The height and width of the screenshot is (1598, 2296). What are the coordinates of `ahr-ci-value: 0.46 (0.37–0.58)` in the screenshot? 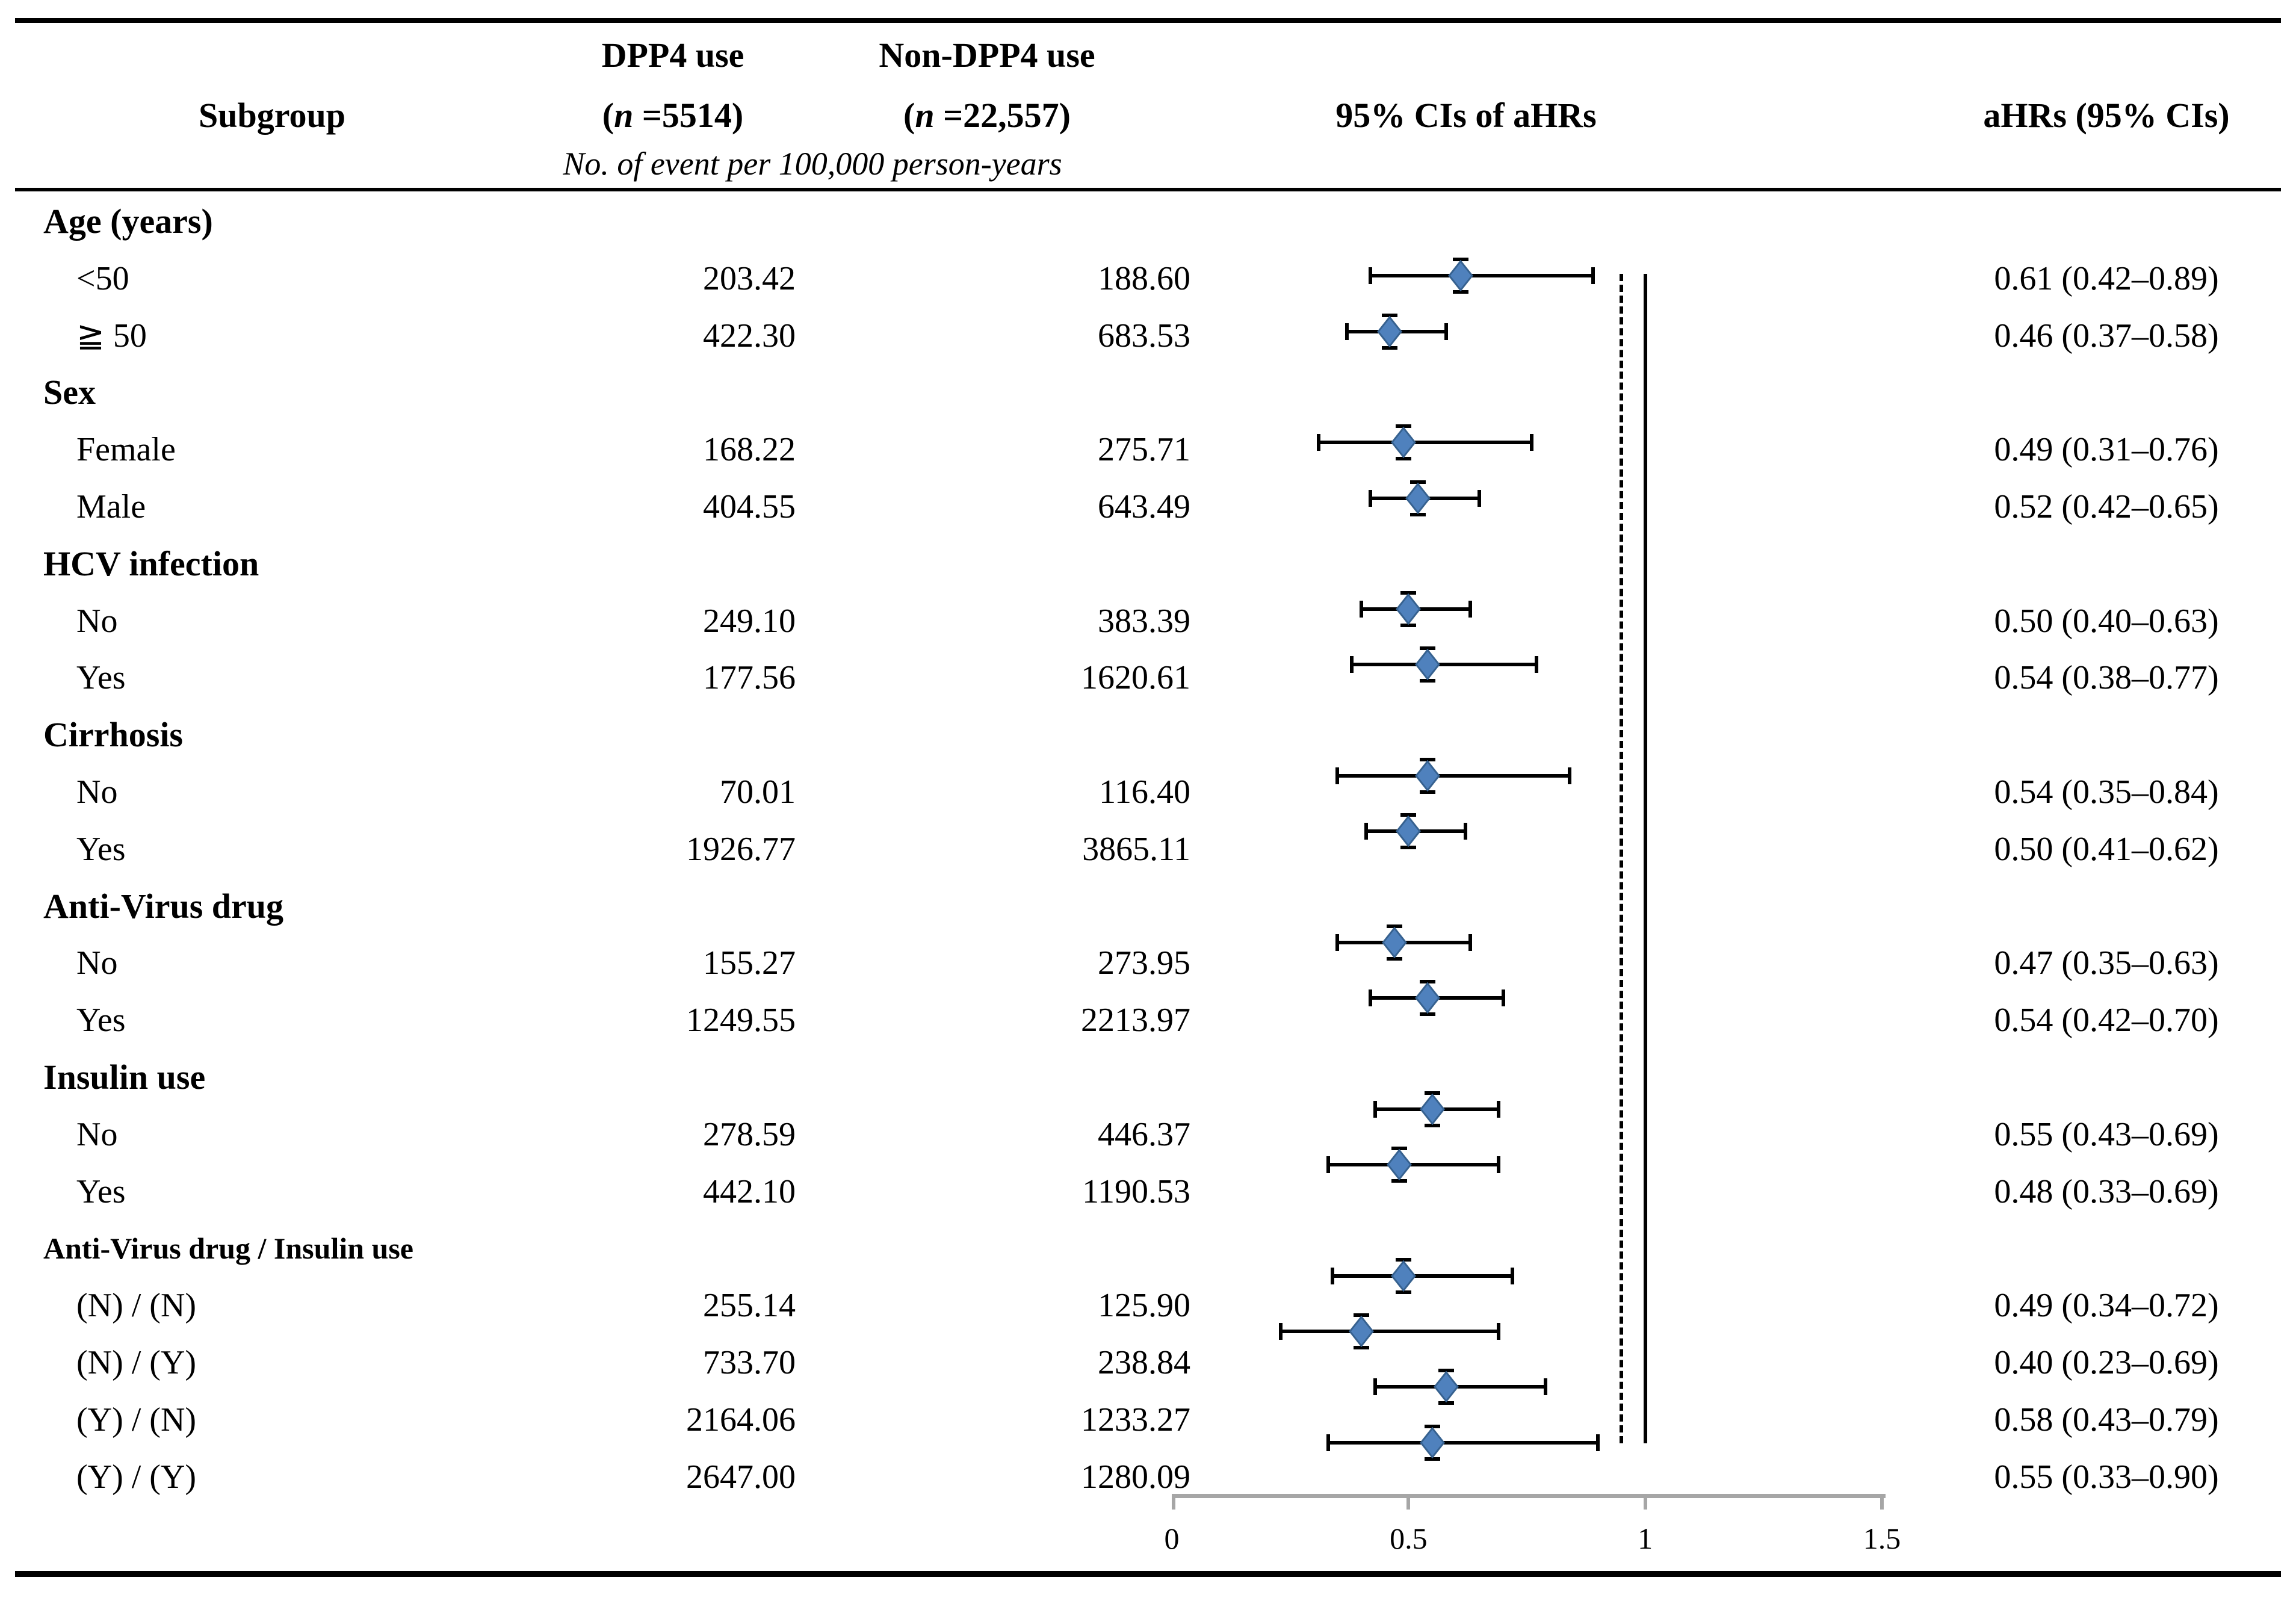 It's located at (2106, 336).